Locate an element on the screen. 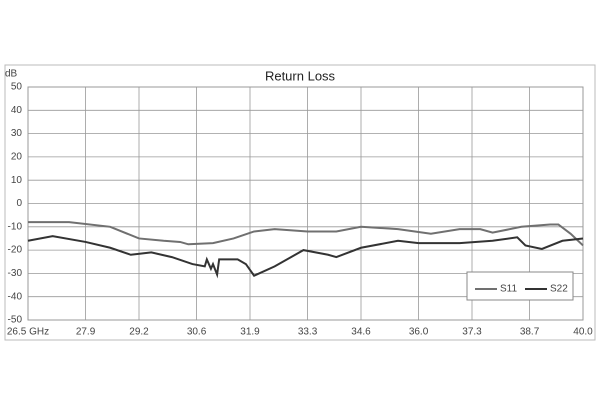 The height and width of the screenshot is (400, 600). y-tick-label: 20 is located at coordinates (17, 157).